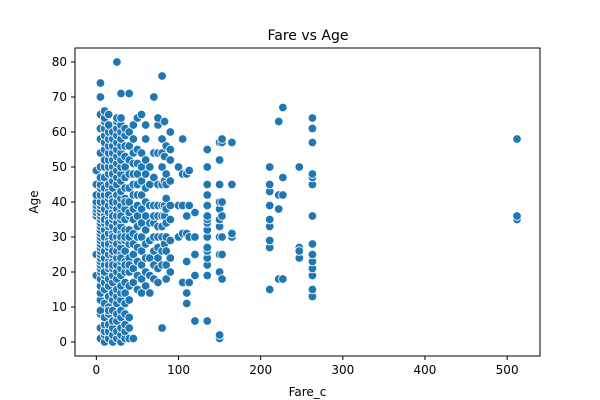  I want to click on y-tick-label: 30, so click(59, 237).